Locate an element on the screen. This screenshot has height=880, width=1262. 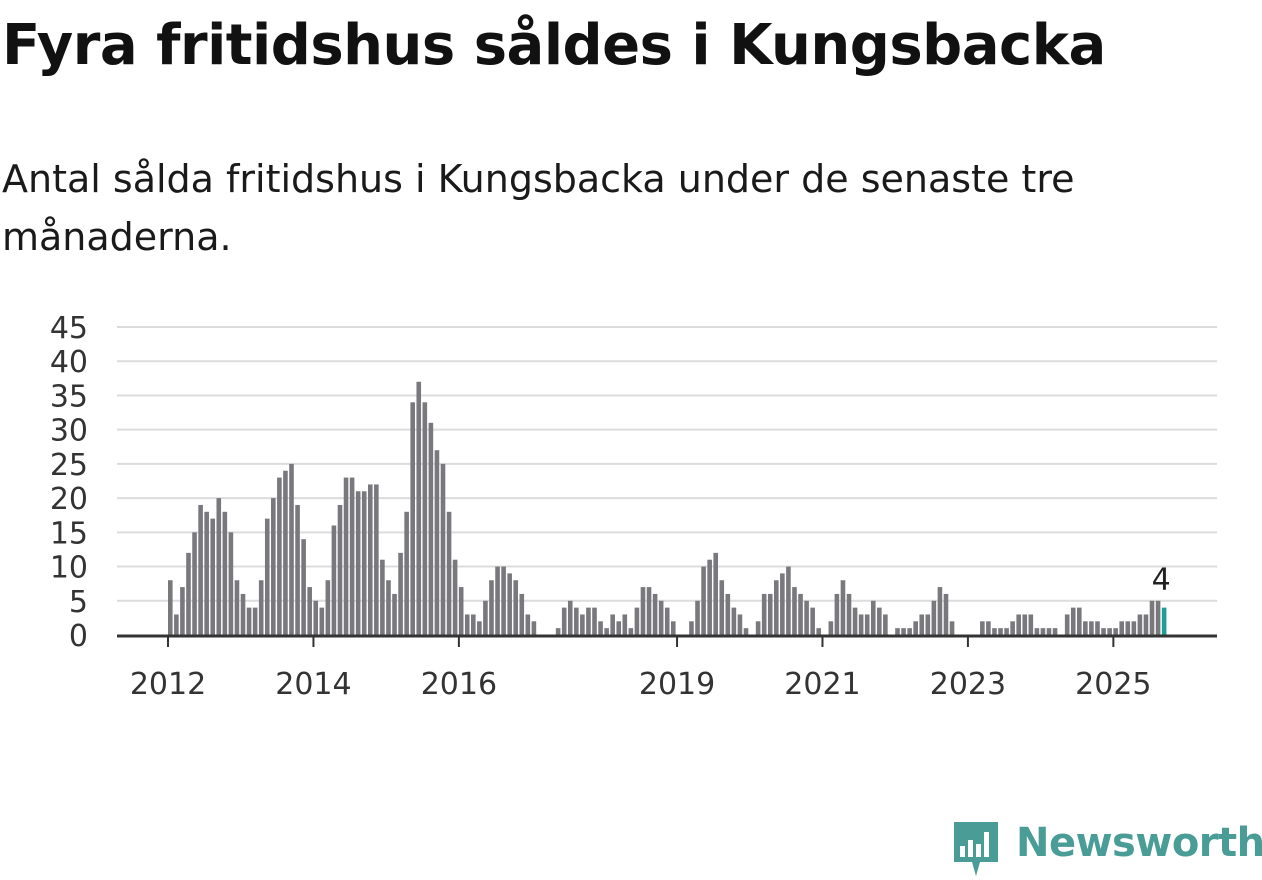
chart-title: Fyra fritidshus såldes i Kungsbacka is located at coordinates (554, 45).